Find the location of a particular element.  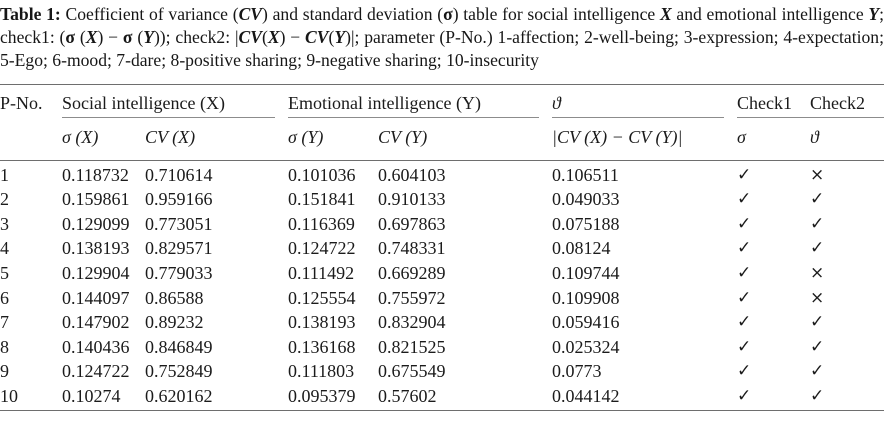

cell-pno: 6 is located at coordinates (4, 297).